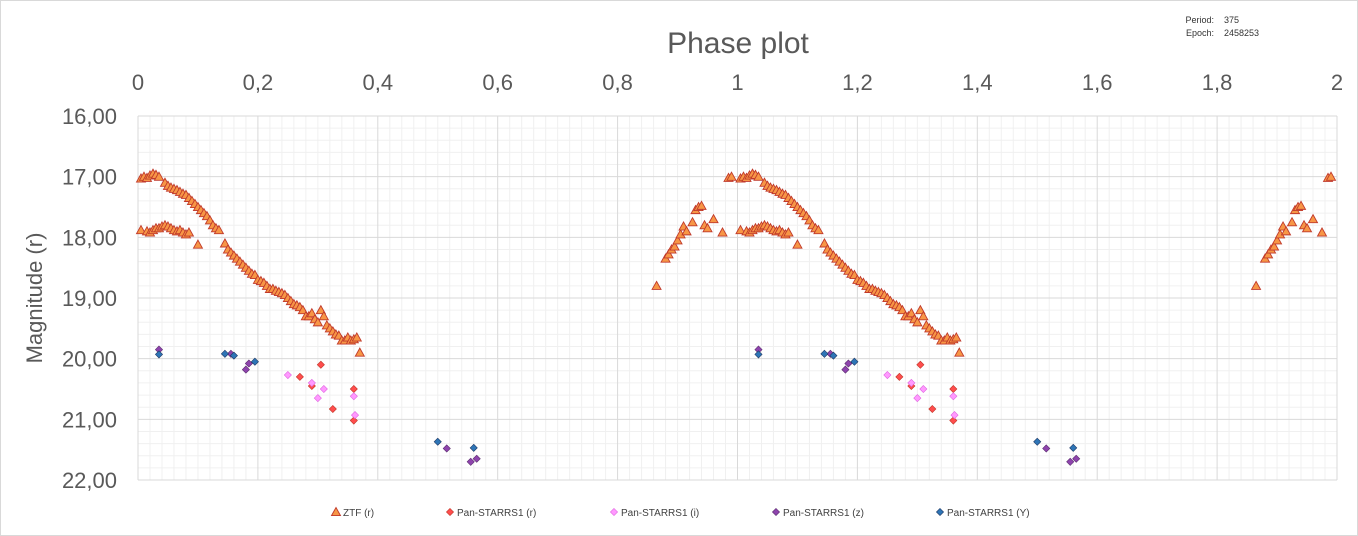 The height and width of the screenshot is (536, 1358). What do you see at coordinates (977, 82) in the screenshot?
I see `x-tick-label: 1,4` at bounding box center [977, 82].